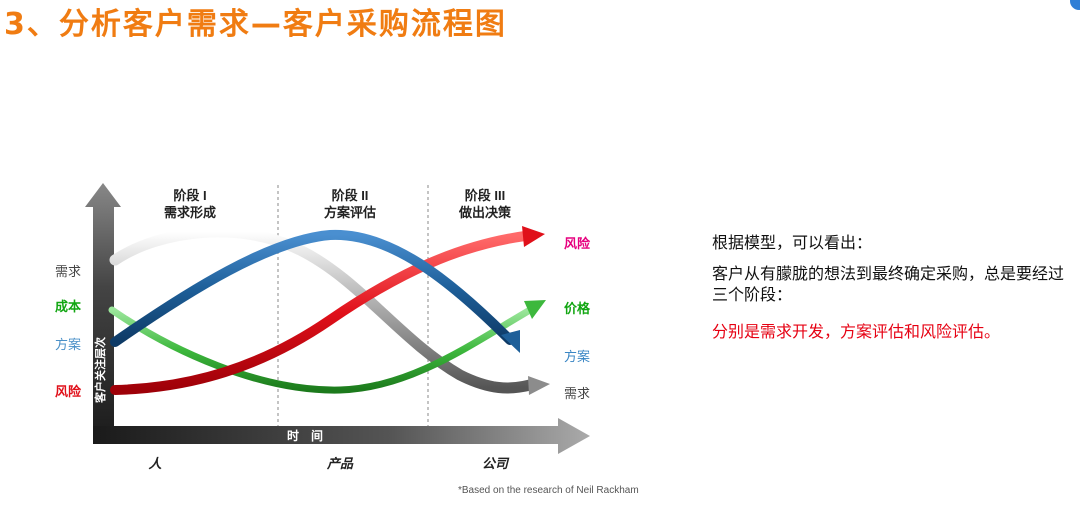 Image resolution: width=1080 pixels, height=507 pixels. I want to click on y-axis-label: 客户关注层次, so click(100, 370).